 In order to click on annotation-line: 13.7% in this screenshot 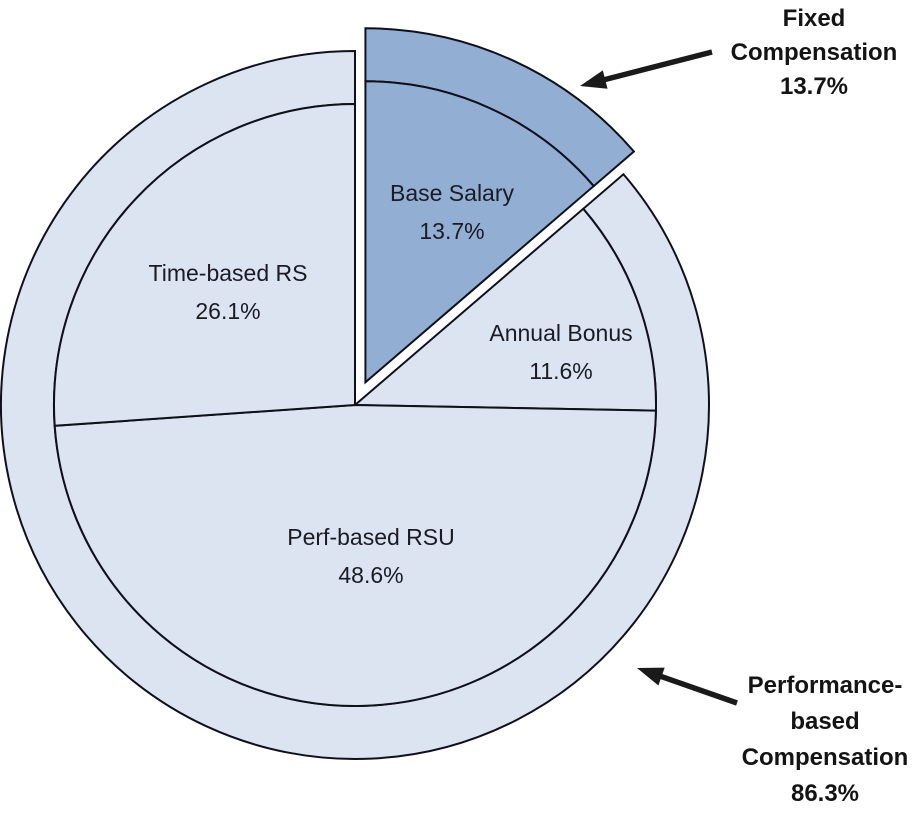, I will do `click(814, 86)`.